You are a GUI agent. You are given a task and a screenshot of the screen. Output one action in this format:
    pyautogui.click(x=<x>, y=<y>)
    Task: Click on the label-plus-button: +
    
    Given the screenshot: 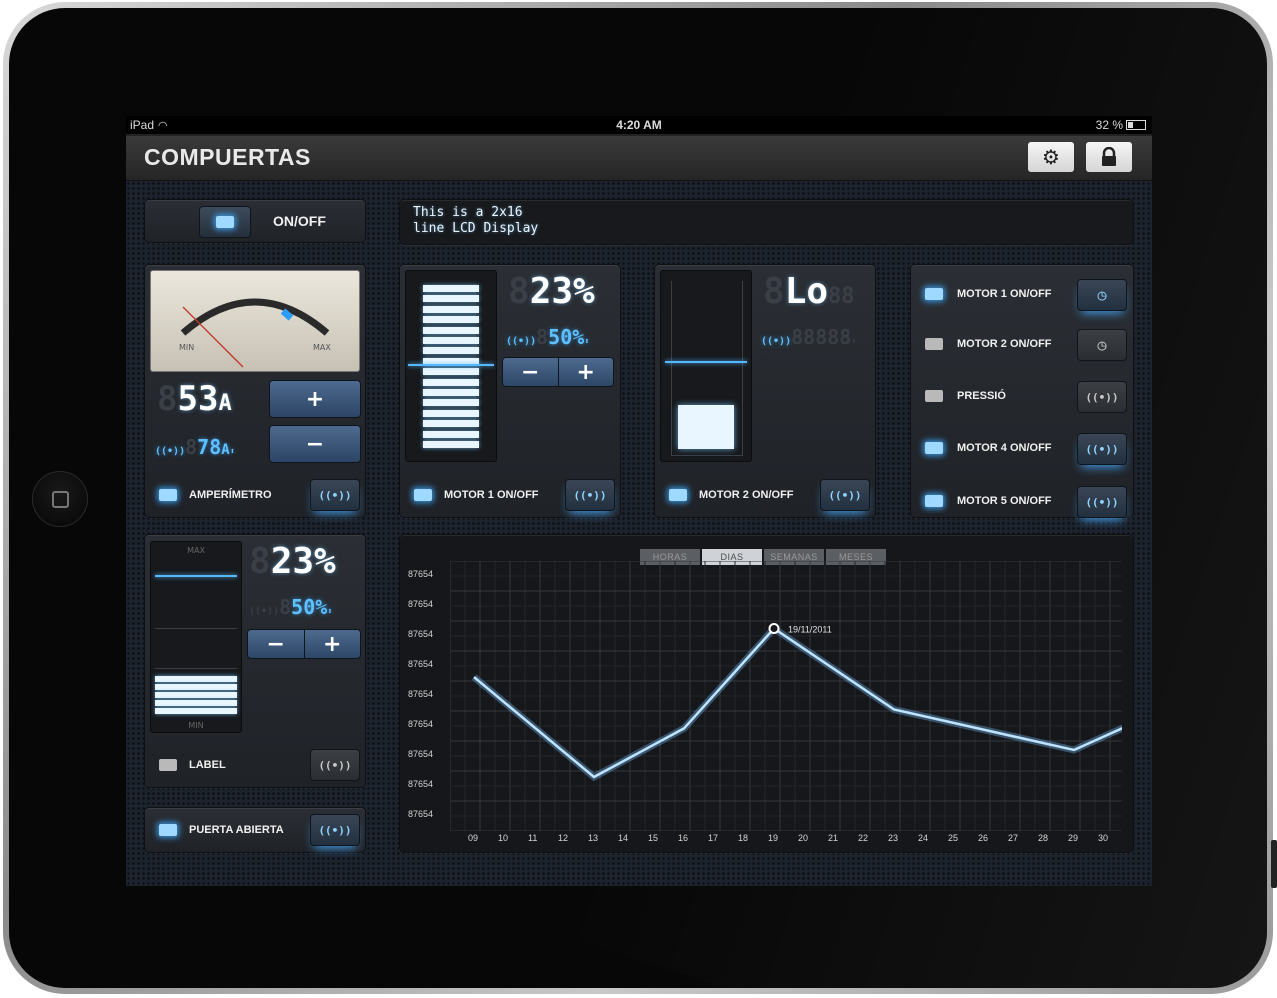 What is the action you would take?
    pyautogui.click(x=331, y=644)
    